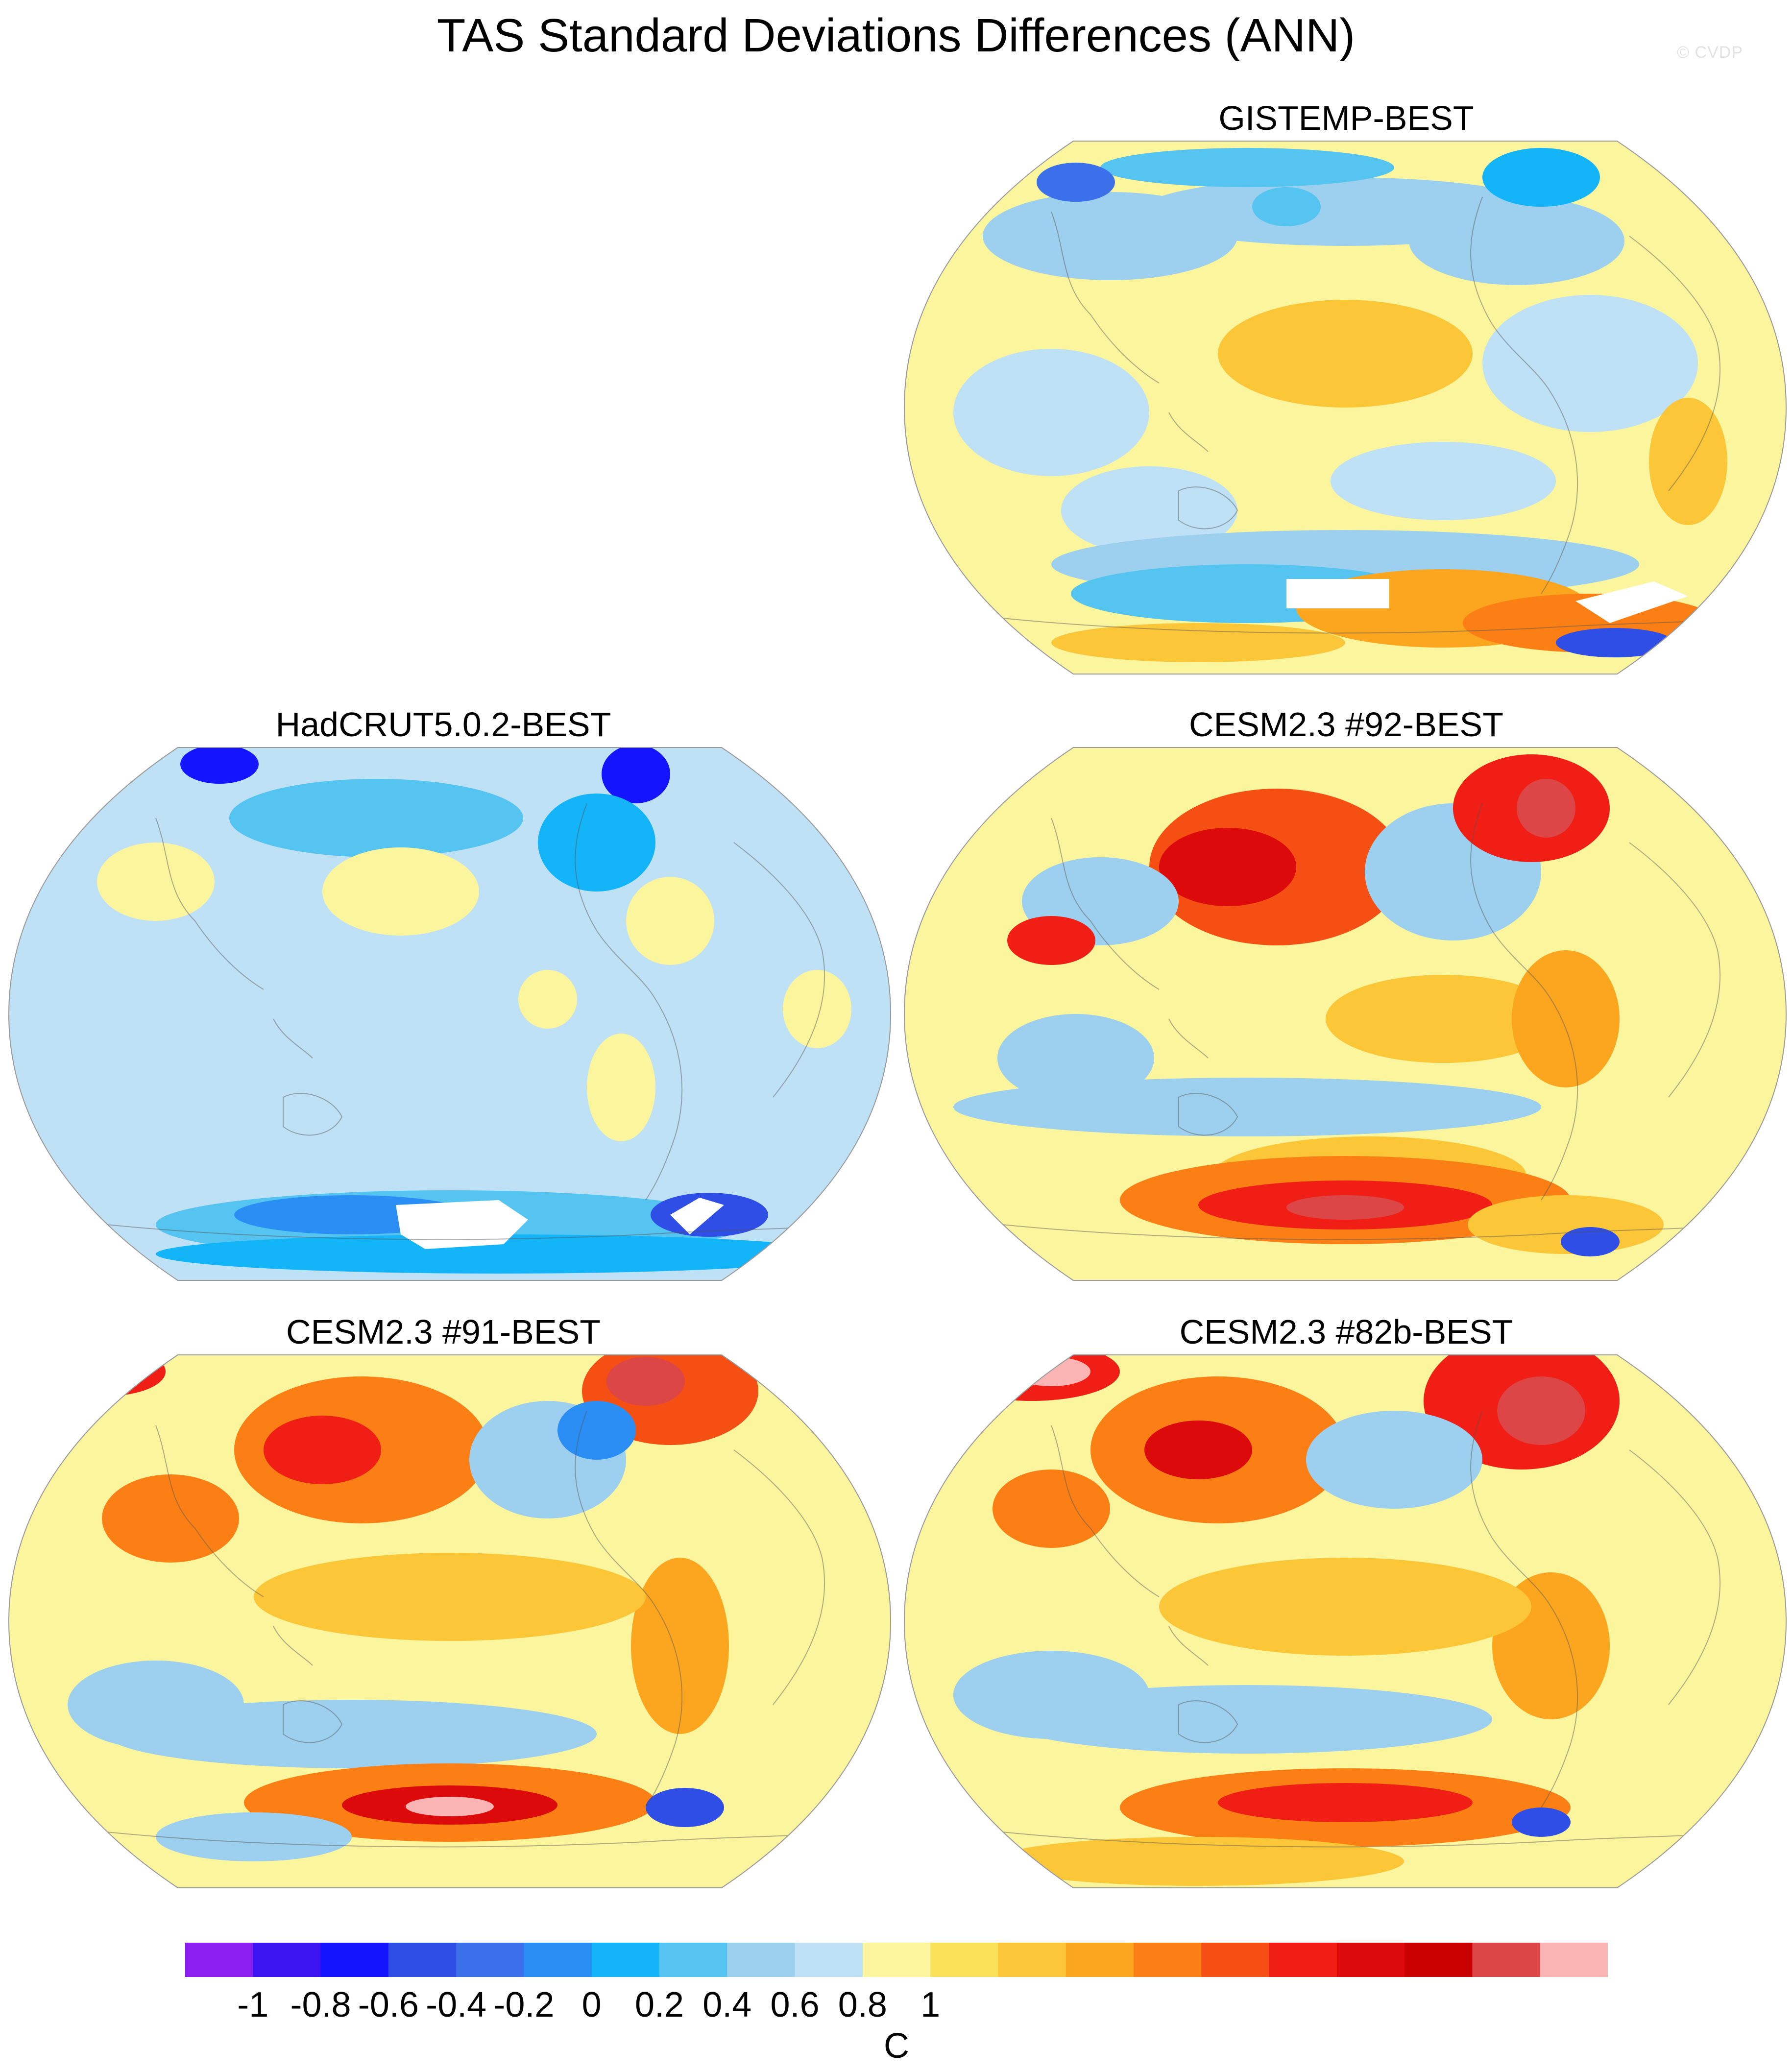 The width and height of the screenshot is (1792, 2072). I want to click on colorbar-tick-label: 0.8, so click(862, 2004).